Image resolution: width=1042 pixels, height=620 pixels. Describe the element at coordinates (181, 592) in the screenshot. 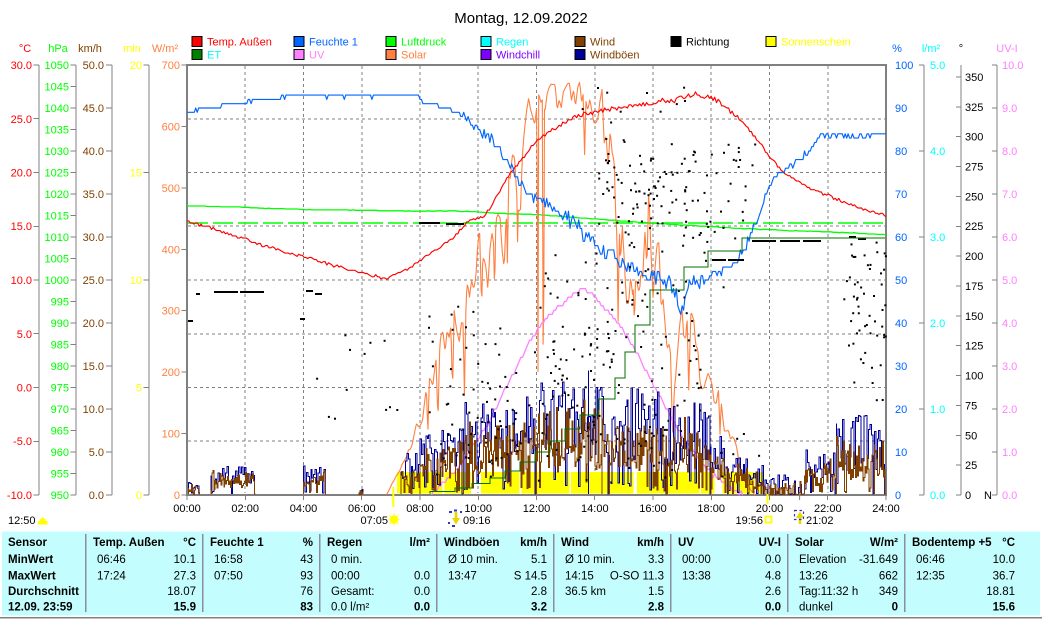

I see `svg-text: 18.07` at that location.